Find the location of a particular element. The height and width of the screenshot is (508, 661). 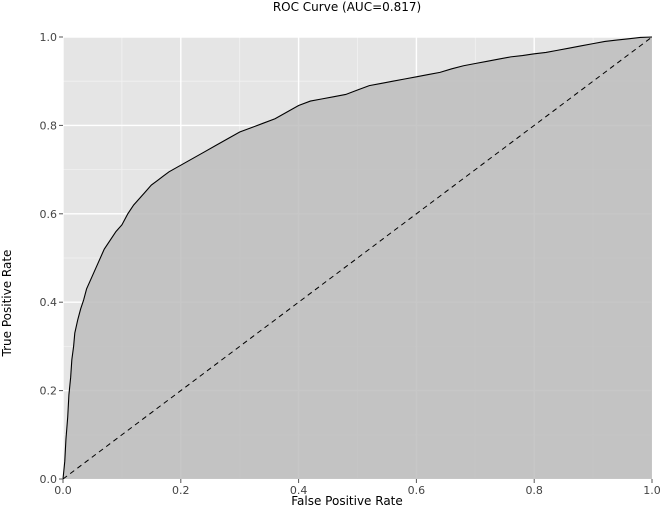

x-tick-label: 0.4 is located at coordinates (299, 490).